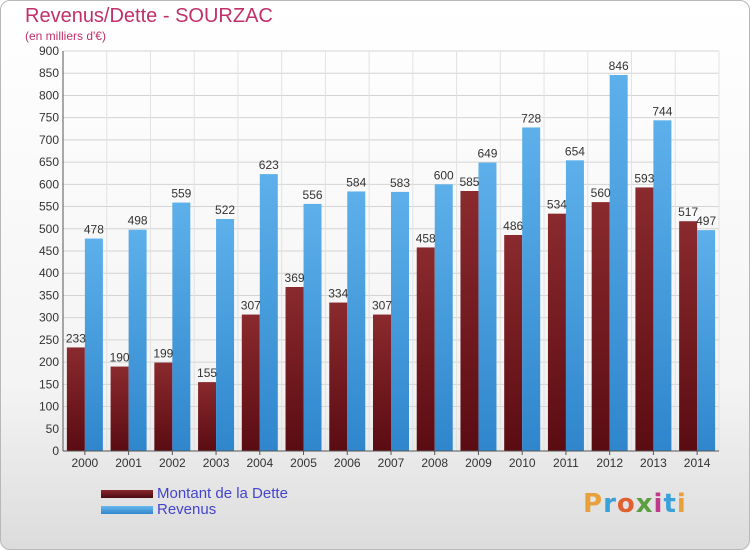 Image resolution: width=750 pixels, height=550 pixels. I want to click on x-tick-label: 2013, so click(653, 463).